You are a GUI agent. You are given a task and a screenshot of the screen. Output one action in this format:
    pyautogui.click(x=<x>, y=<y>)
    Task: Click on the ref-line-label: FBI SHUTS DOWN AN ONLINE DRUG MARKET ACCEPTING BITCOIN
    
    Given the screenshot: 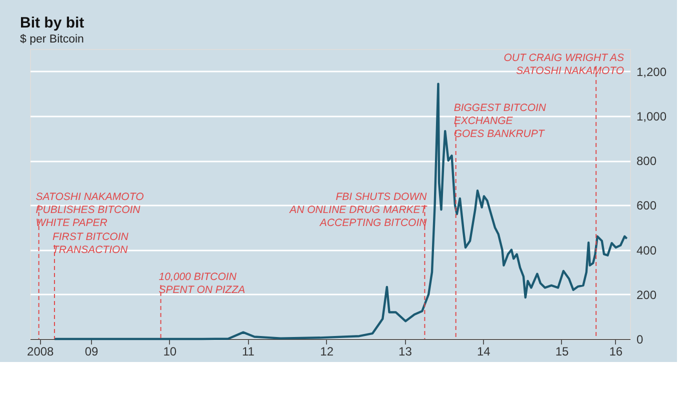 What is the action you would take?
    pyautogui.click(x=358, y=210)
    